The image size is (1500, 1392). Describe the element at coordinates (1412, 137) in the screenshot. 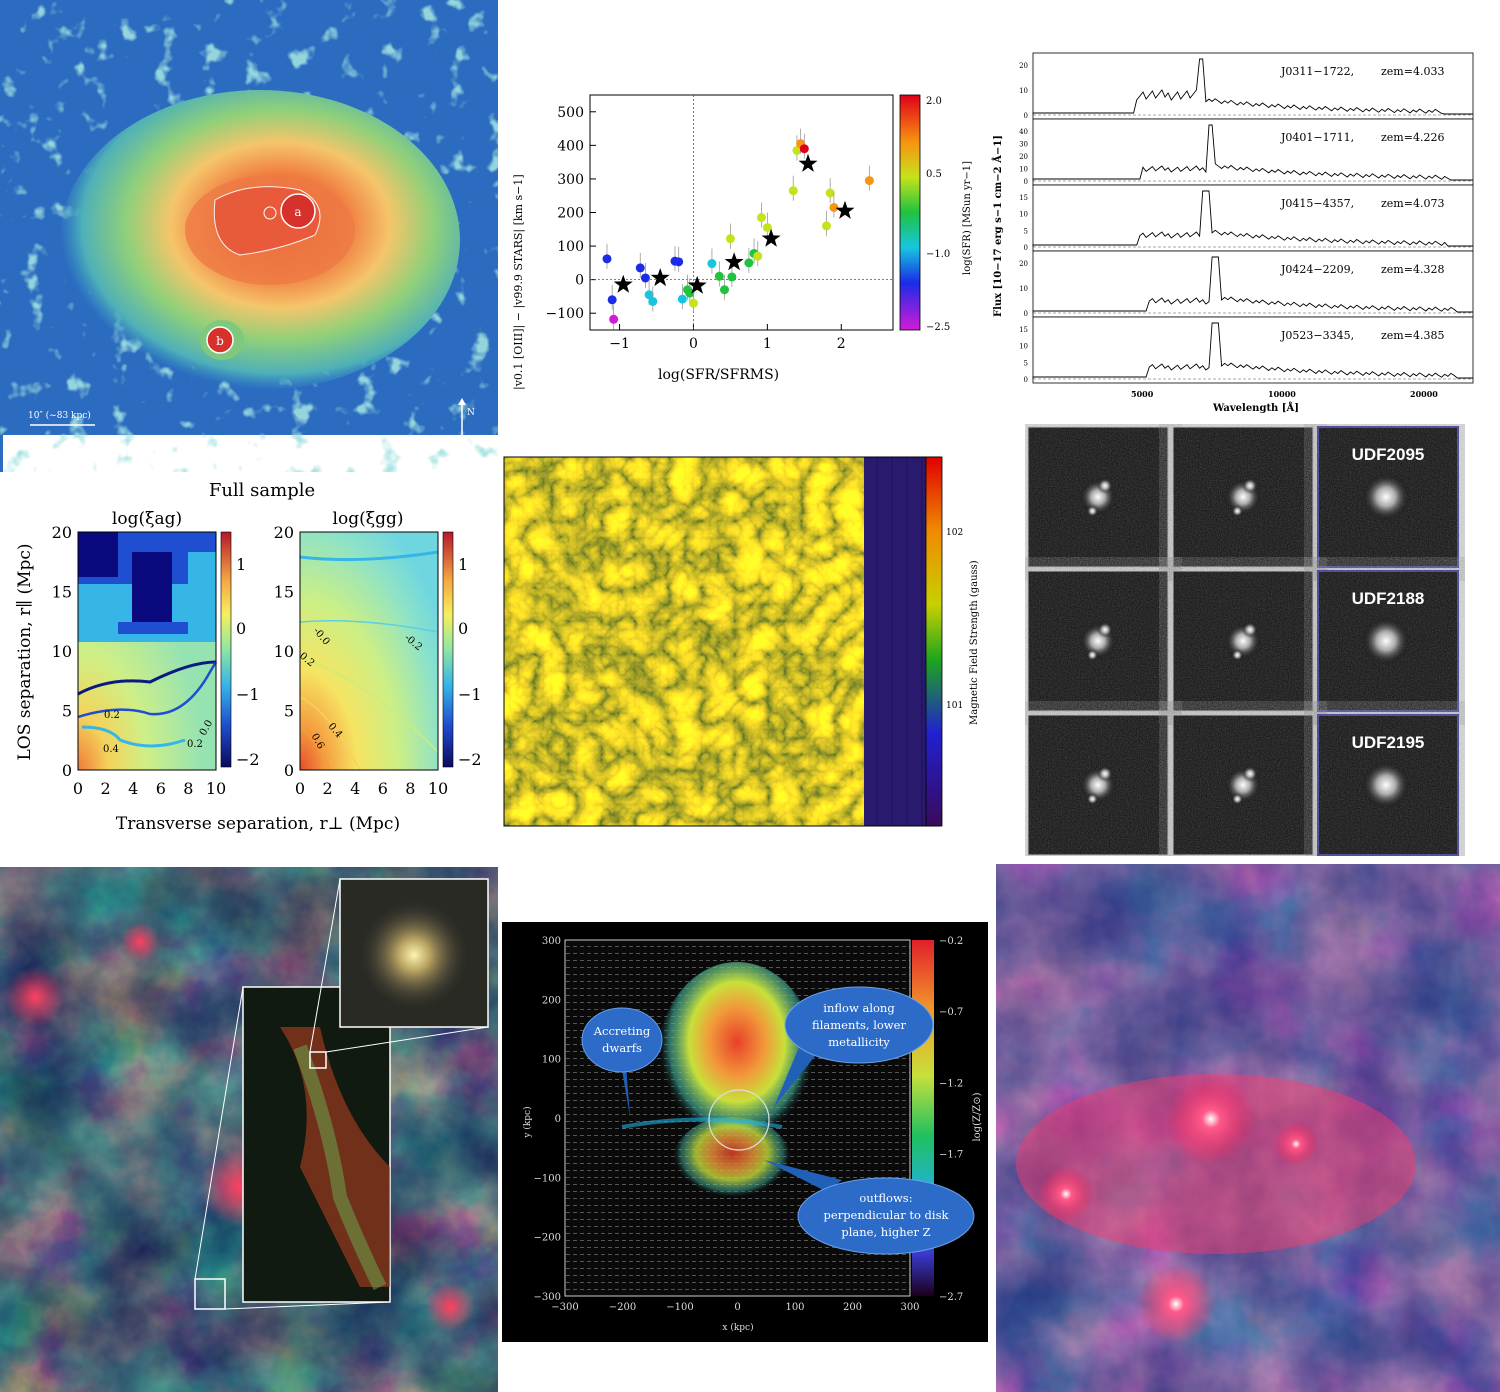

I see `quasar-redshift: zem=4.226` at that location.